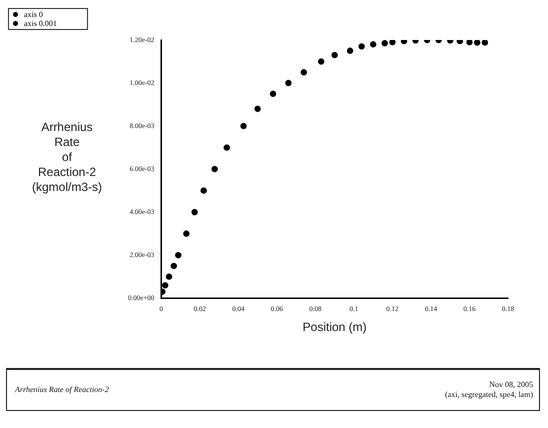  I want to click on x-axis-title: Position (m), so click(334, 327).